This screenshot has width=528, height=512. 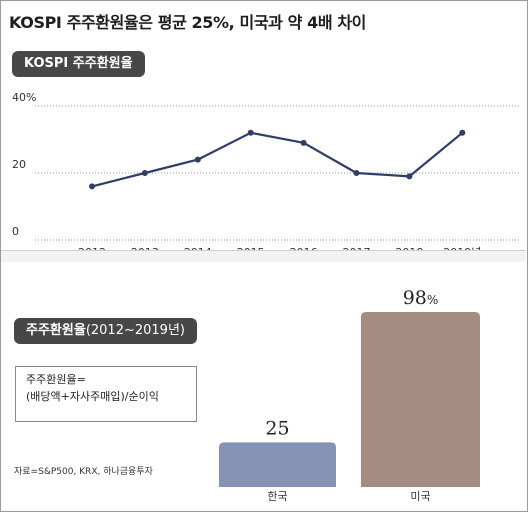 I want to click on line-chart-title-pill: KOSPI 주주환원율, so click(x=78, y=64).